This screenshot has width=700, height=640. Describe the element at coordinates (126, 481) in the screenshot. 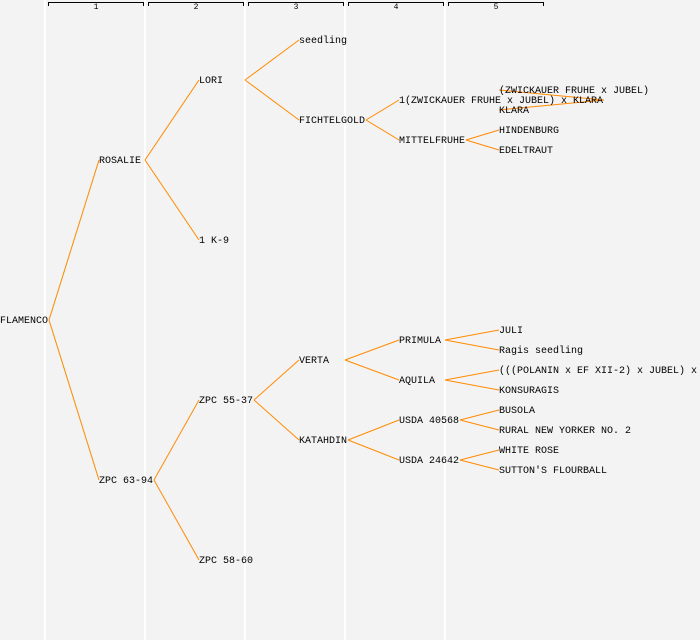

I see `pedigree-node: ZPC 63-94` at that location.